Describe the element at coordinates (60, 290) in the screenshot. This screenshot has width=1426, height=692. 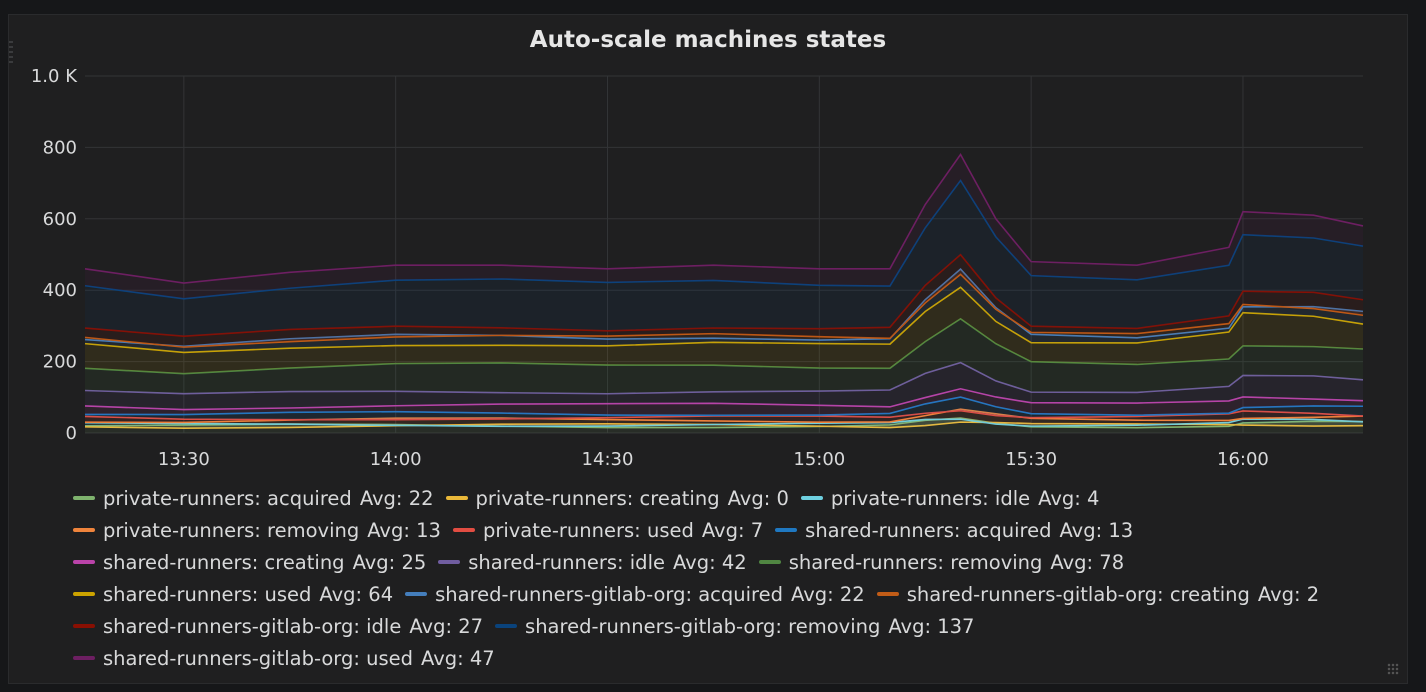
I see `y-tick-label: 400` at that location.